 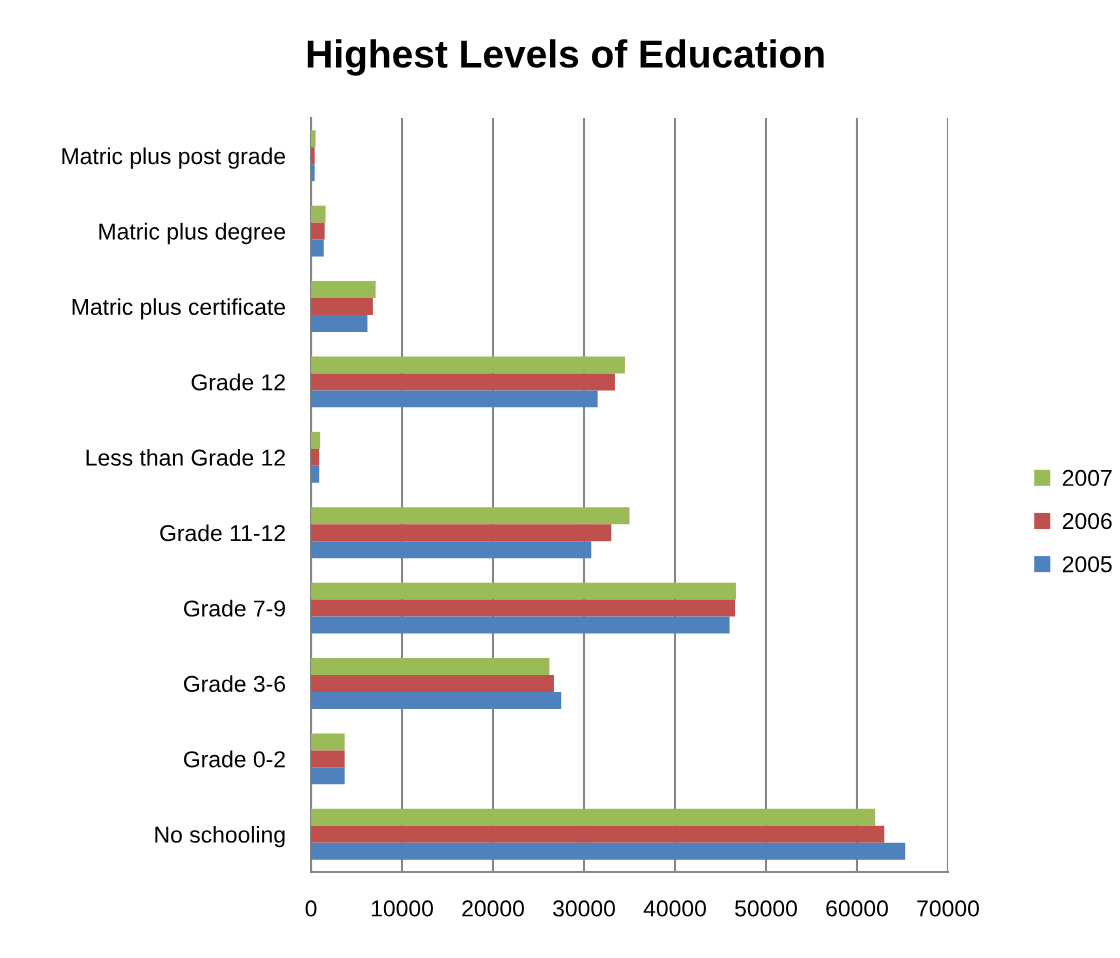 I want to click on y-tick-label: Less than Grade 12, so click(x=185, y=457).